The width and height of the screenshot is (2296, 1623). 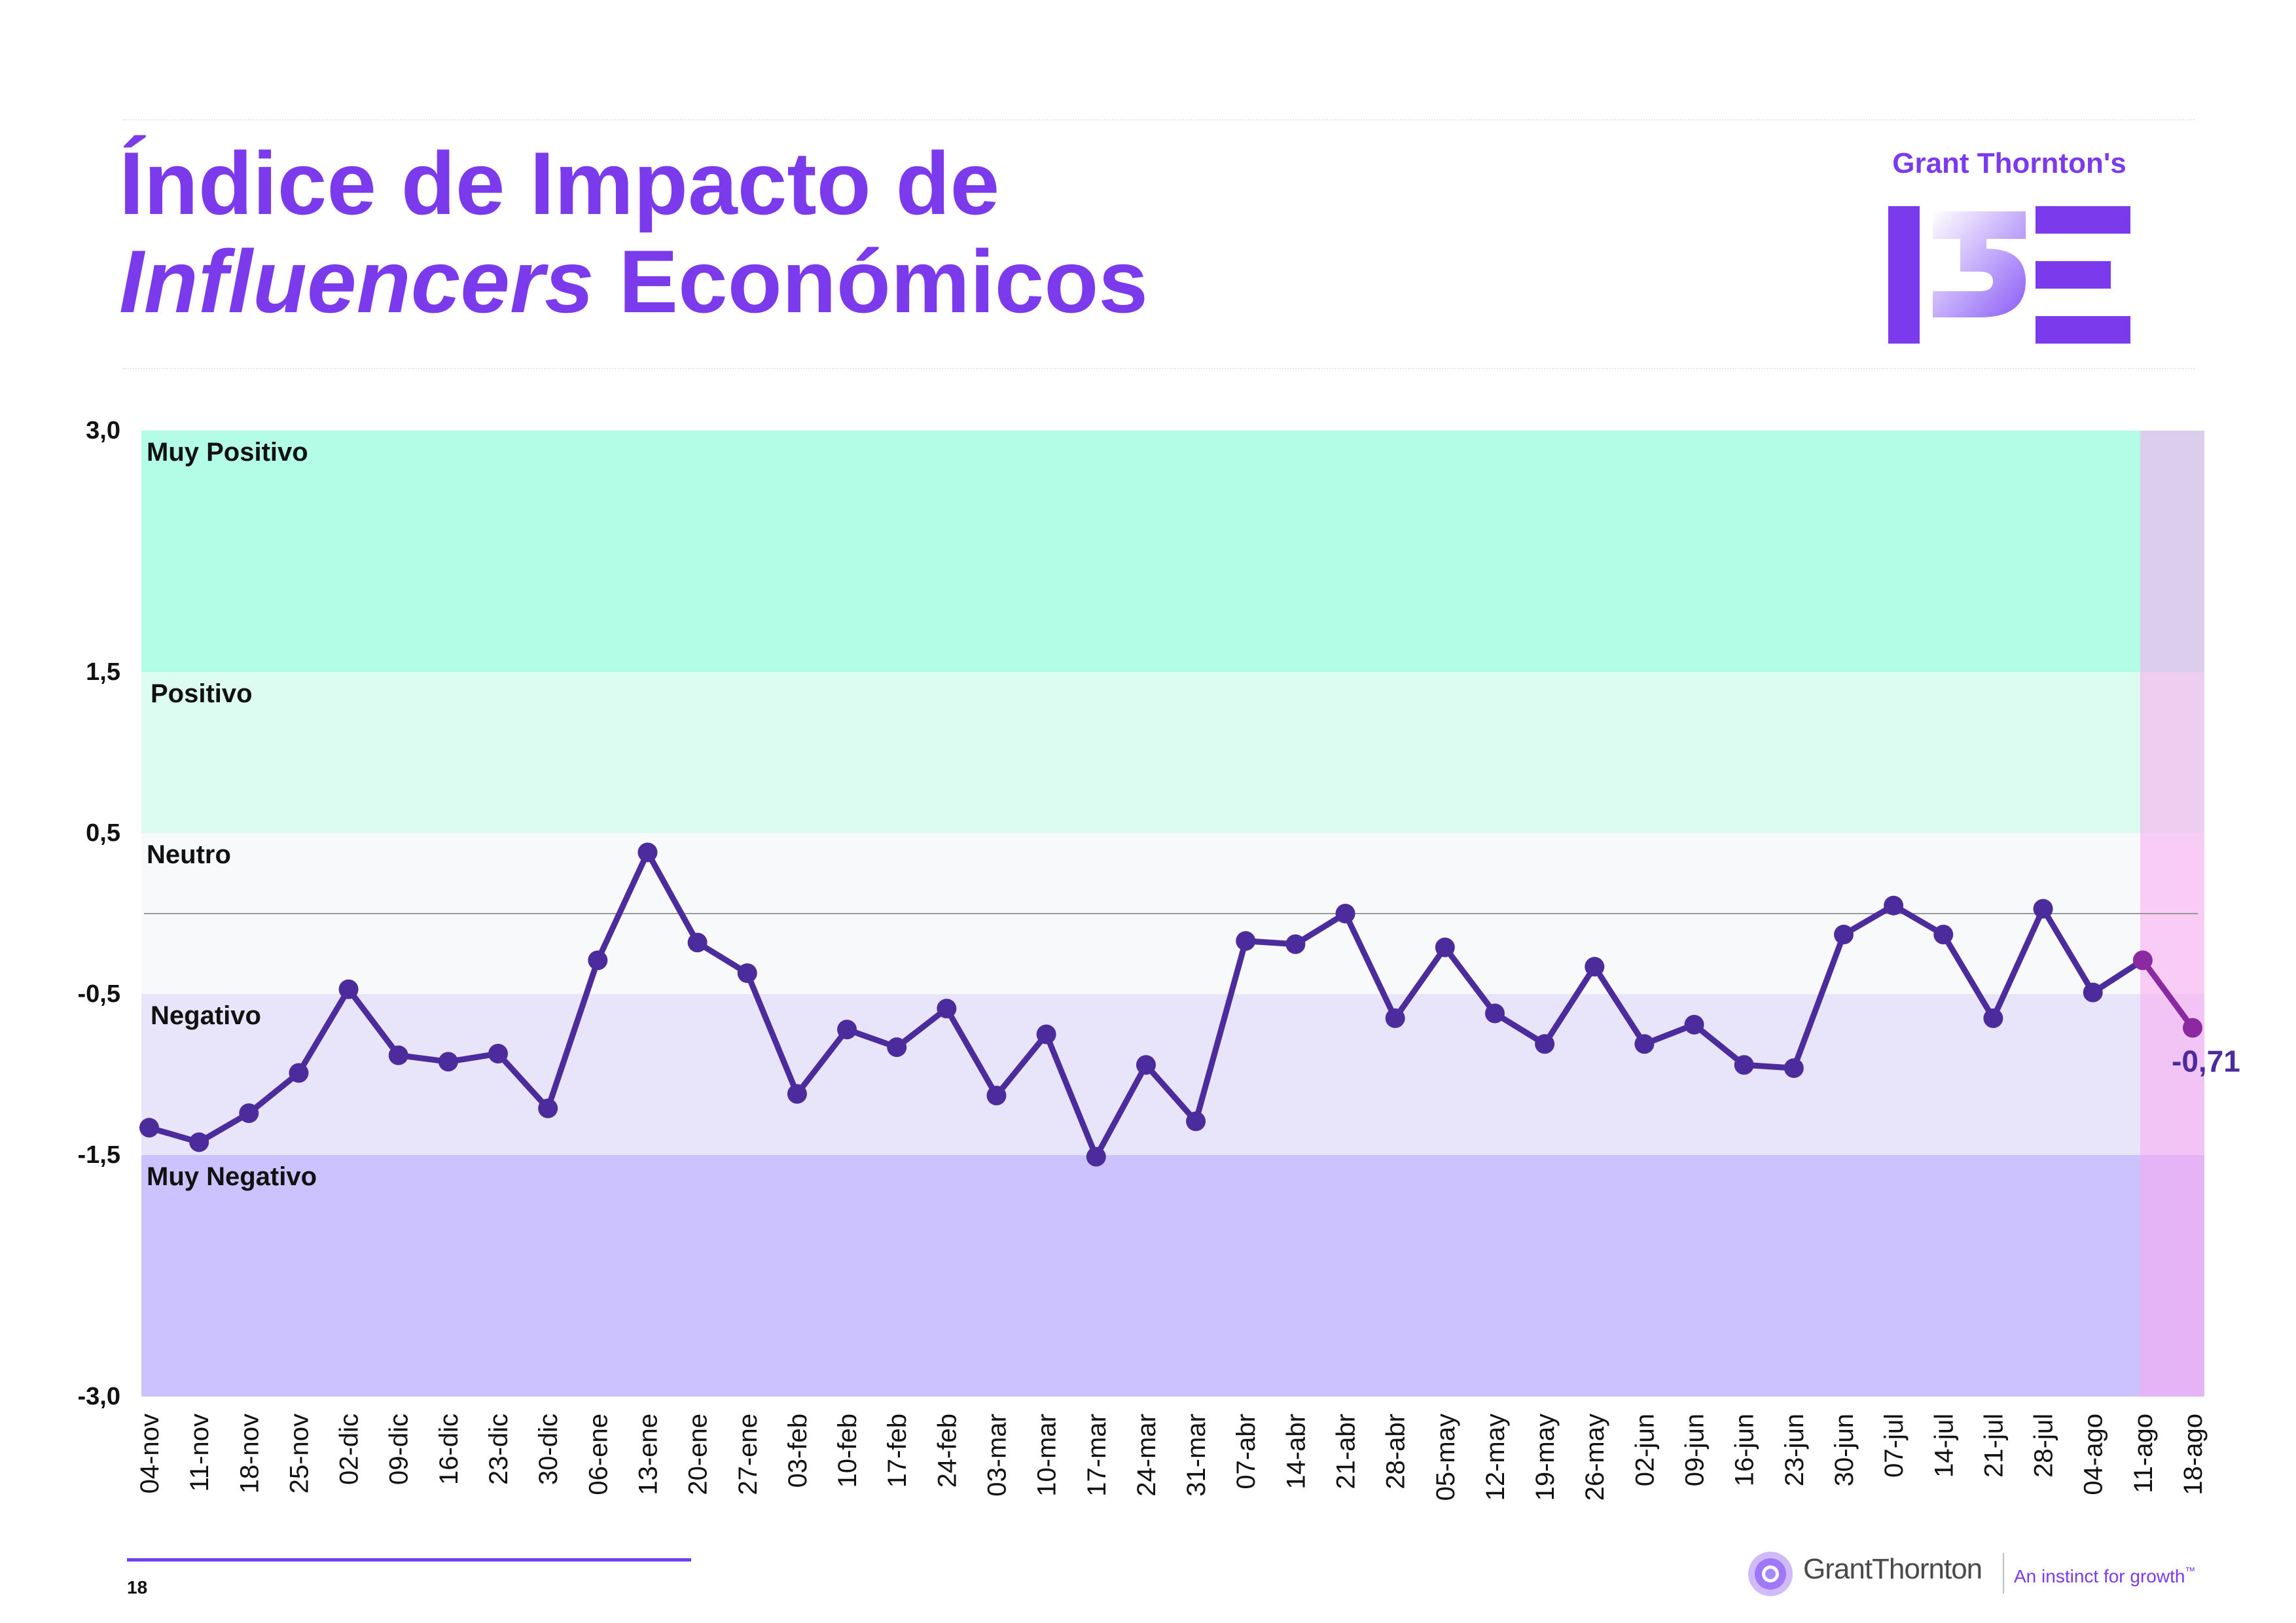 I want to click on data-point-03-feb, so click(x=797, y=1094).